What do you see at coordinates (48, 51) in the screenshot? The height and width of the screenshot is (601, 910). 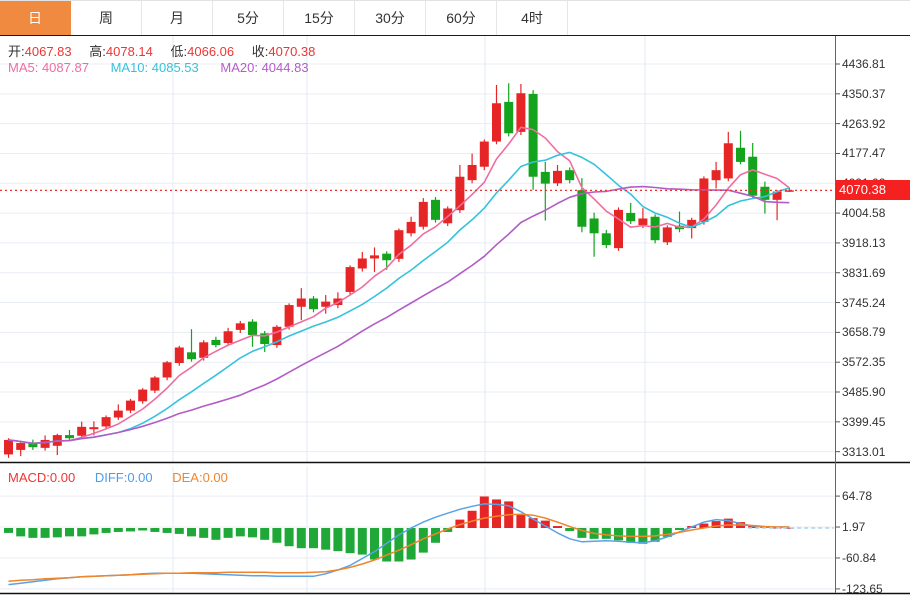 I see `open-value: 4067.83` at bounding box center [48, 51].